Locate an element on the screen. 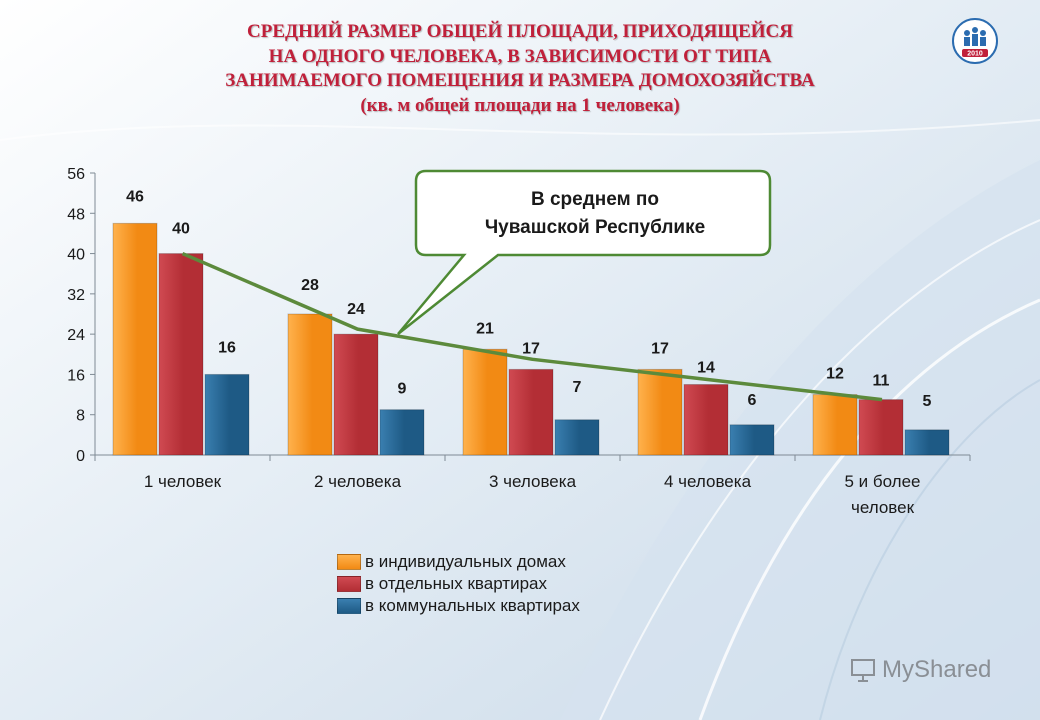 The image size is (1040, 720). legend-item: в индивидуальных домах is located at coordinates (458, 562).